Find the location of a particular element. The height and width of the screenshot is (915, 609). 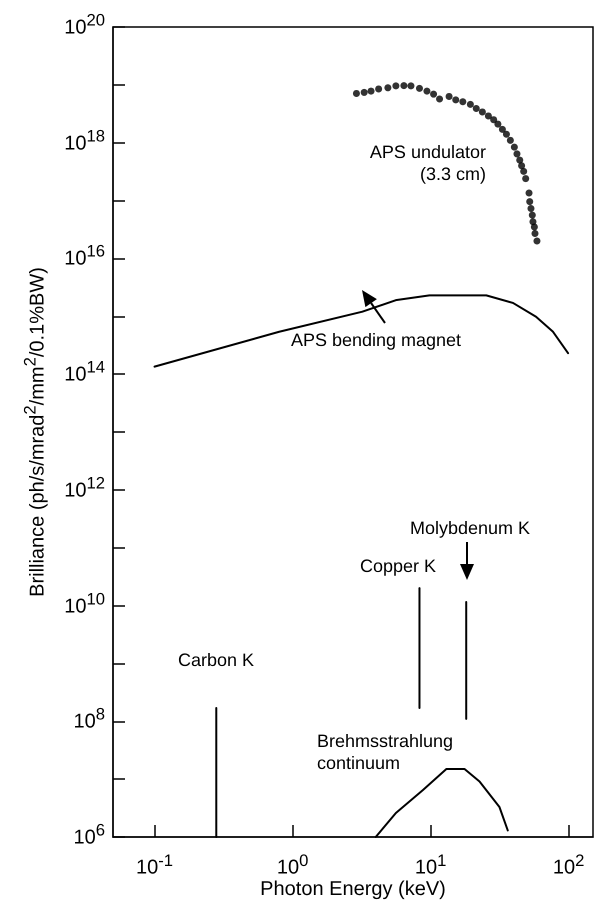

x-tick-label: 10$^{0}$ is located at coordinates (292, 865).